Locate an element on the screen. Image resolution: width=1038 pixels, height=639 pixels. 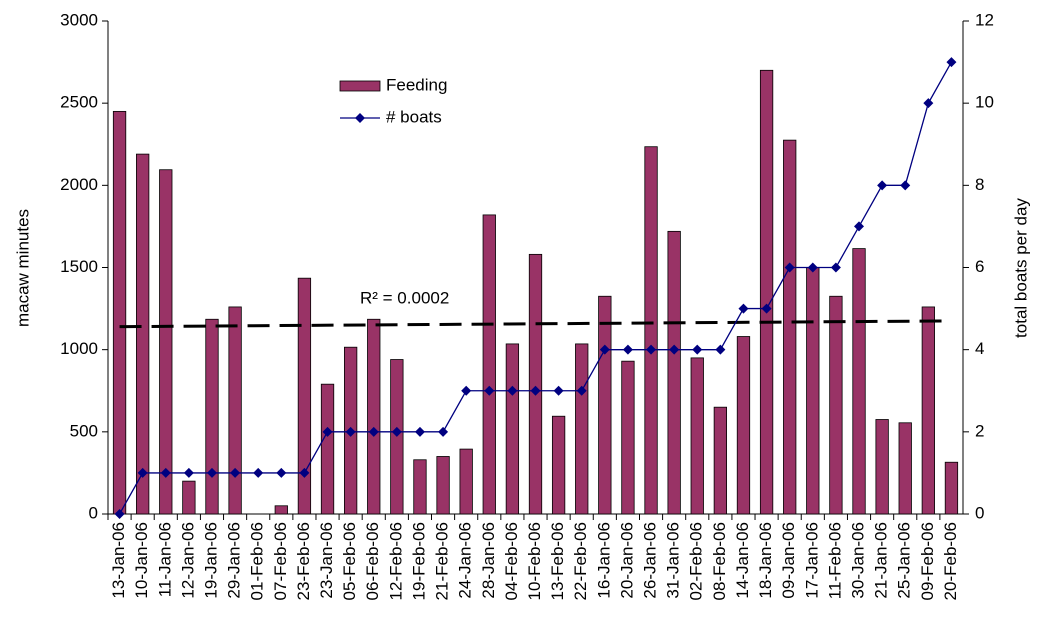
x-tick-label: 05-Feb-06 is located at coordinates (349, 561).